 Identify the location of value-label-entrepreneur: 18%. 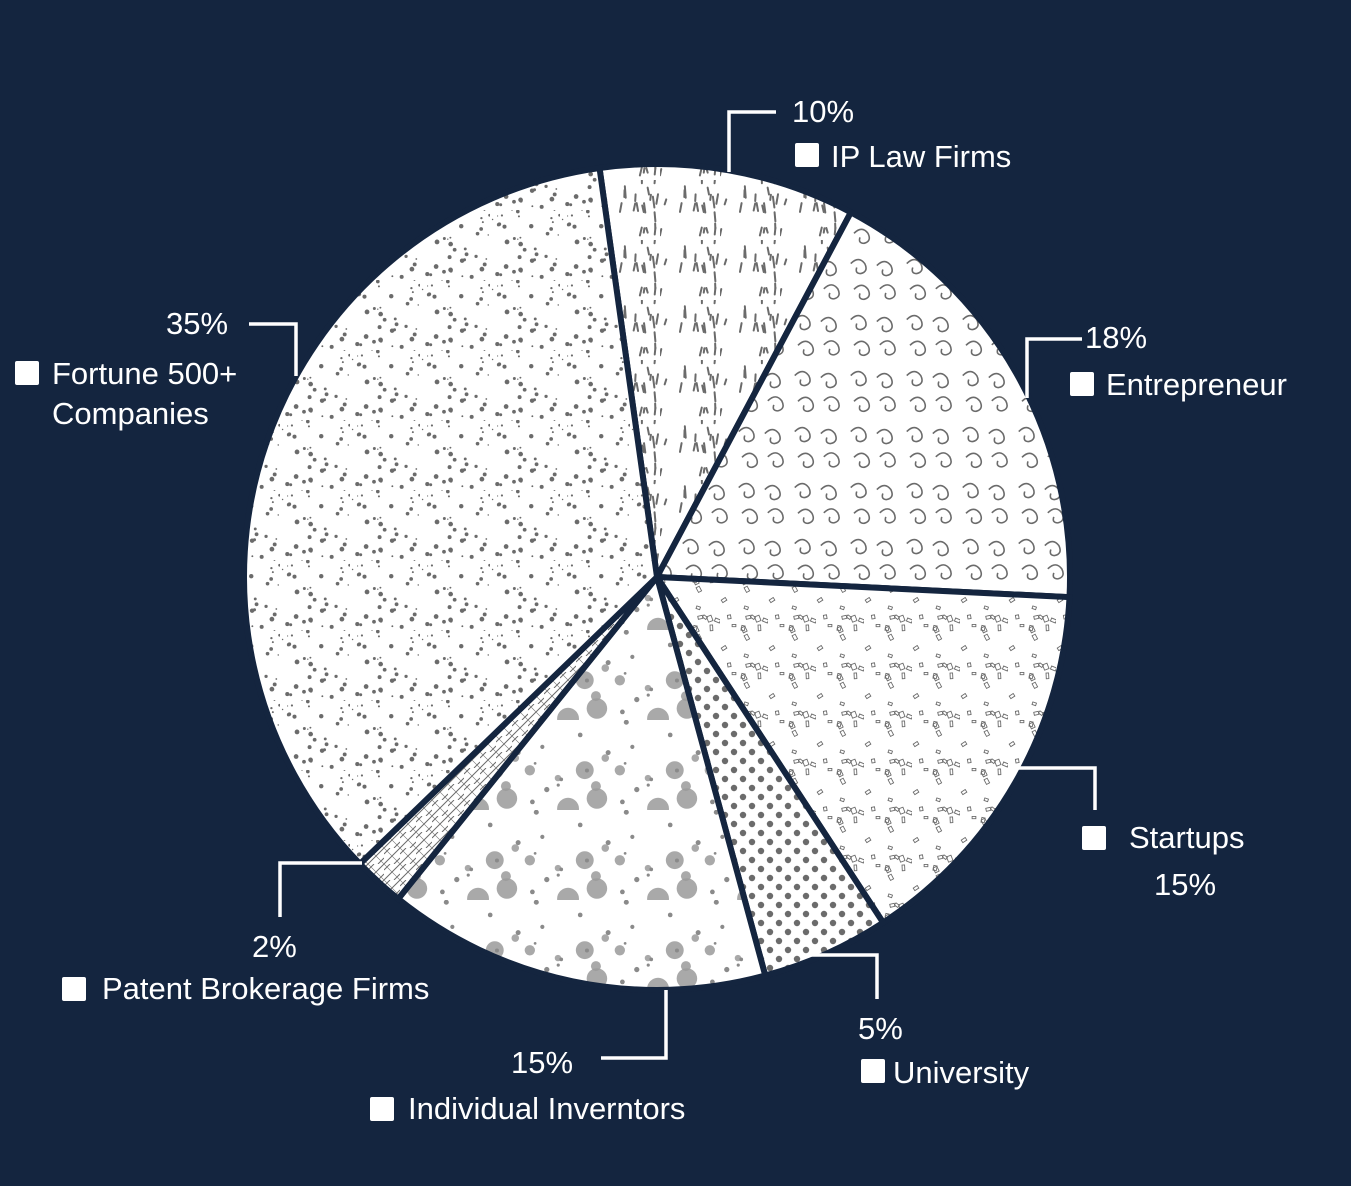
(1116, 337).